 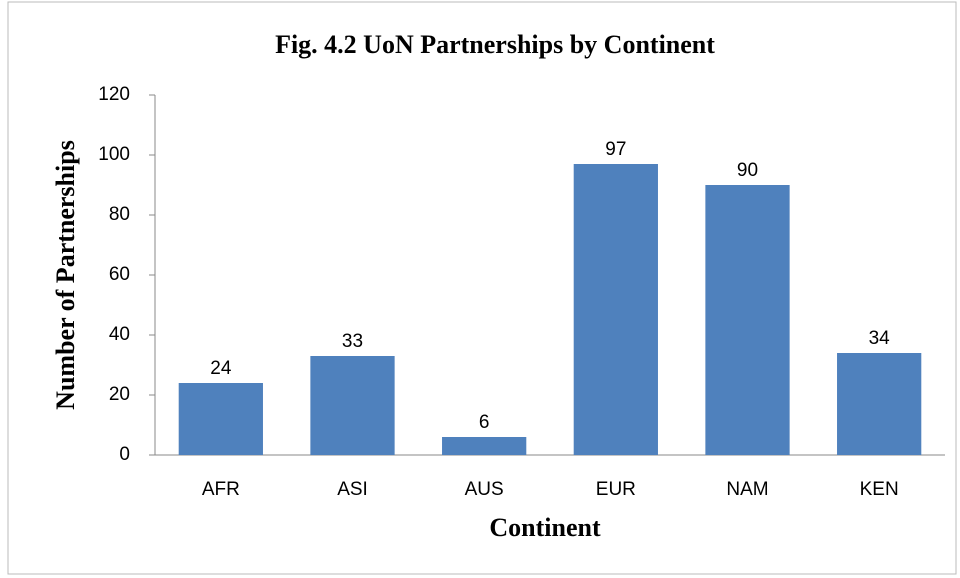 What do you see at coordinates (119, 274) in the screenshot?
I see `y-tick-label: 60` at bounding box center [119, 274].